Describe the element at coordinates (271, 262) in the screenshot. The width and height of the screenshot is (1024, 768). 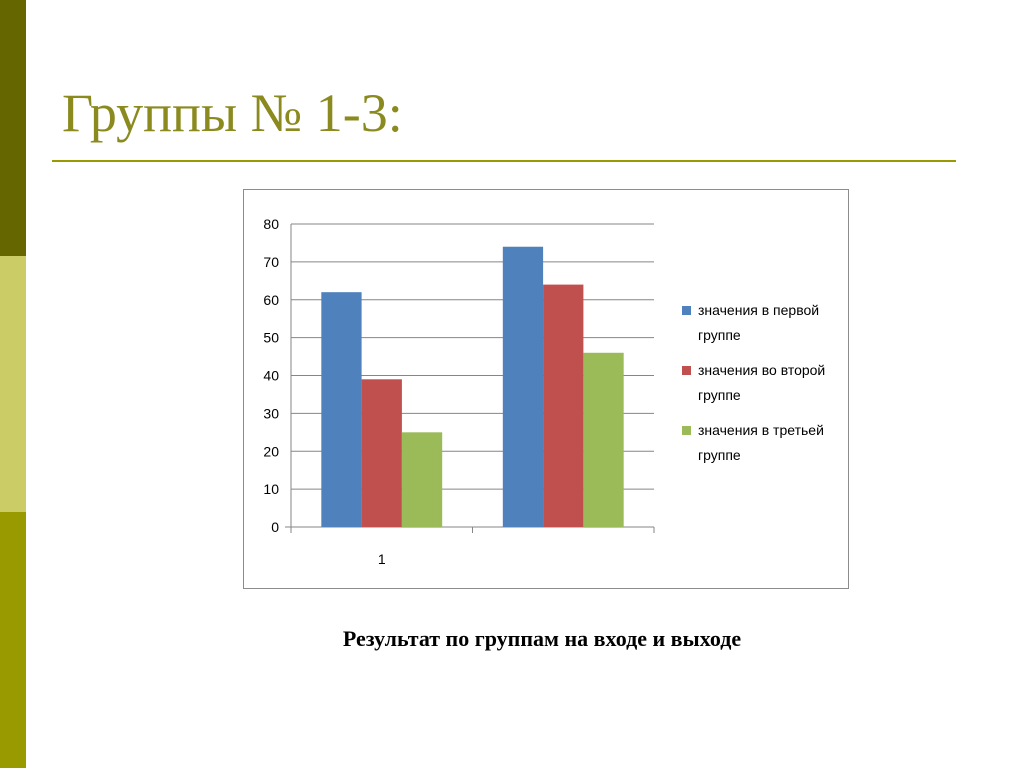
I see `y-tick-label: 70` at that location.